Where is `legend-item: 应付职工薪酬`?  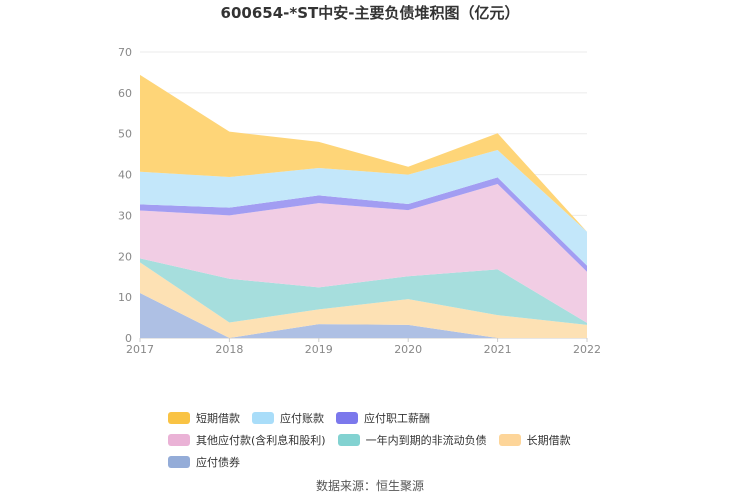
legend-item: 应付职工薪酬 is located at coordinates (383, 418).